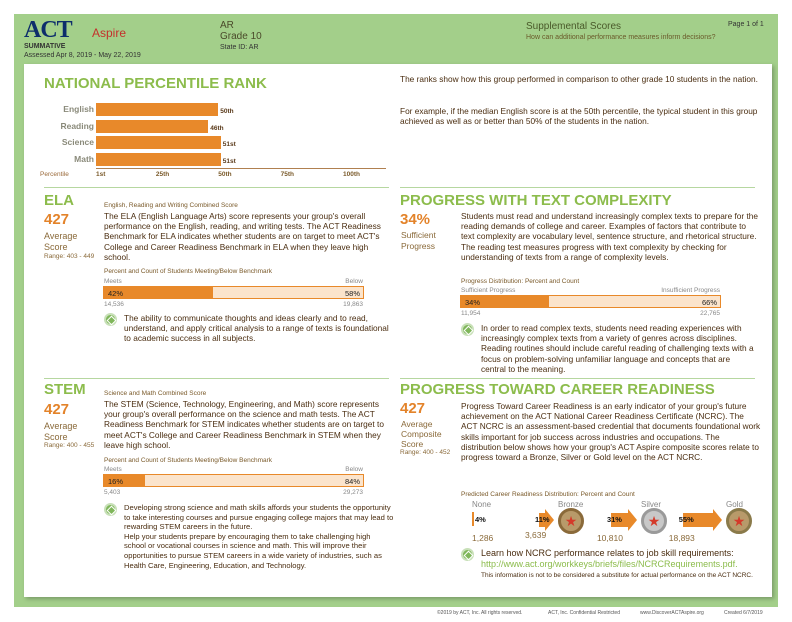 This screenshot has width=792, height=622. What do you see at coordinates (353, 492) in the screenshot?
I see `stem-right-count: 29,273` at bounding box center [353, 492].